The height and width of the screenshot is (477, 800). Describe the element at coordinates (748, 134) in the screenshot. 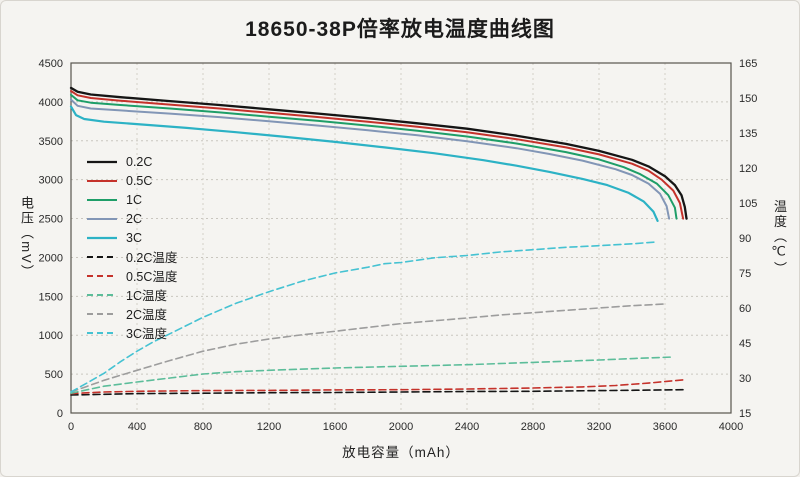

I see `y-tick-right: 135` at that location.